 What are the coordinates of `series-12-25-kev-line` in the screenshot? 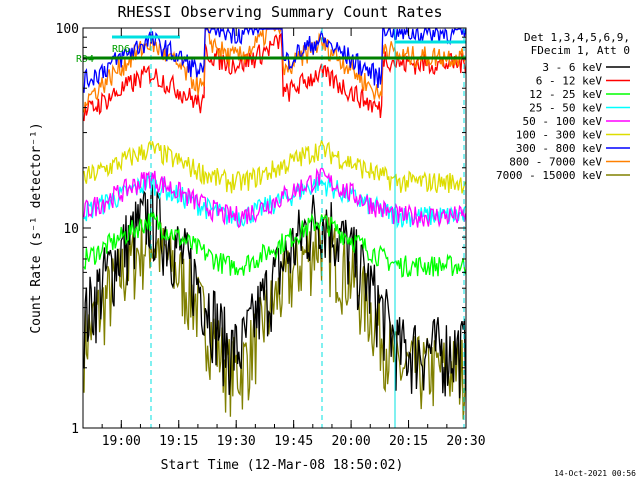 It's located at (275, 244).